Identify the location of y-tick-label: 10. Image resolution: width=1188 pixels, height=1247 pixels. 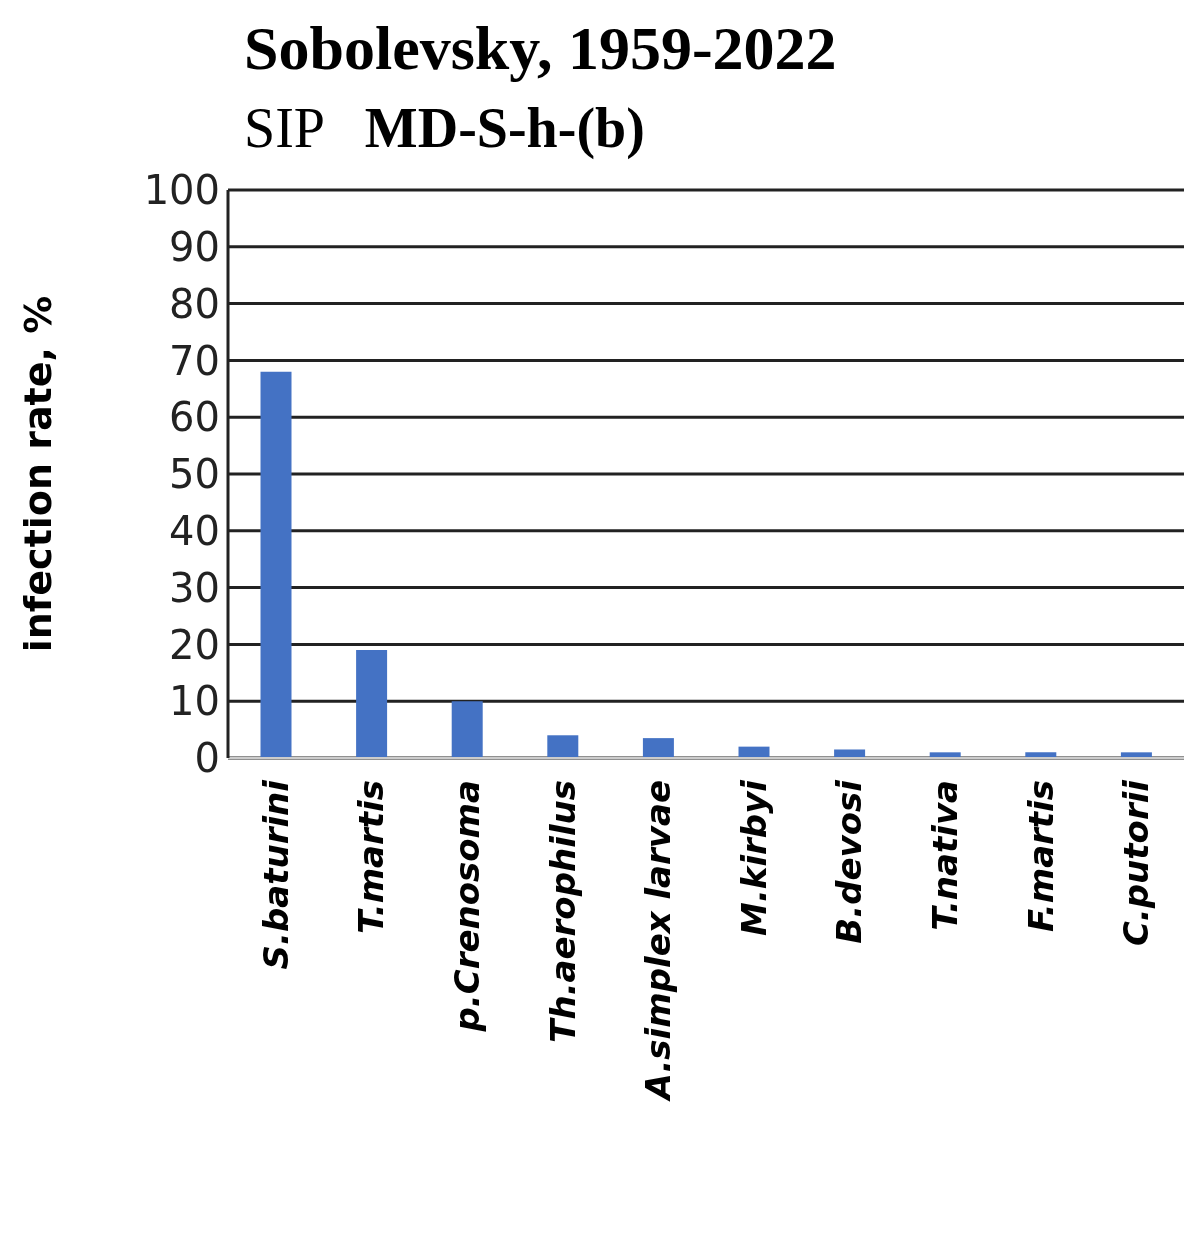
(194, 701).